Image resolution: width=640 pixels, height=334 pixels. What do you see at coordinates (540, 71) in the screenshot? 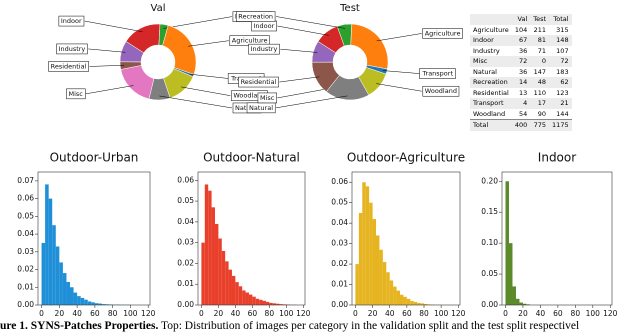
I see `table-cell: 147` at bounding box center [540, 71].